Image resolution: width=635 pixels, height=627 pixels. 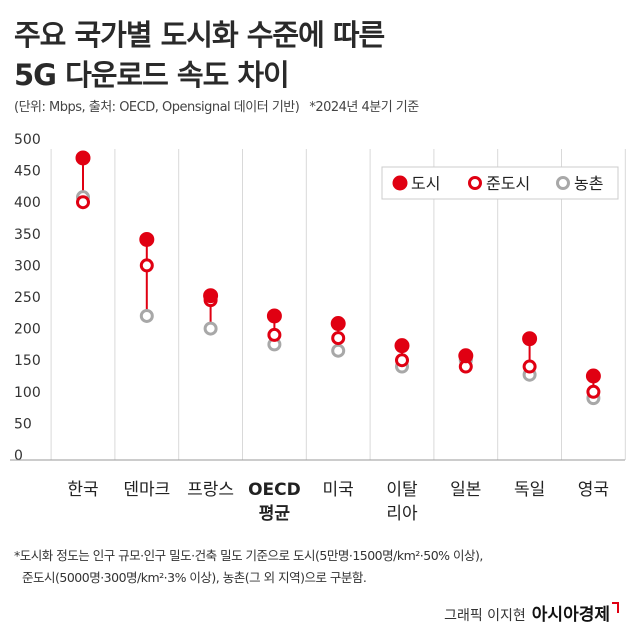 I want to click on category-label: 평균, so click(x=275, y=514).